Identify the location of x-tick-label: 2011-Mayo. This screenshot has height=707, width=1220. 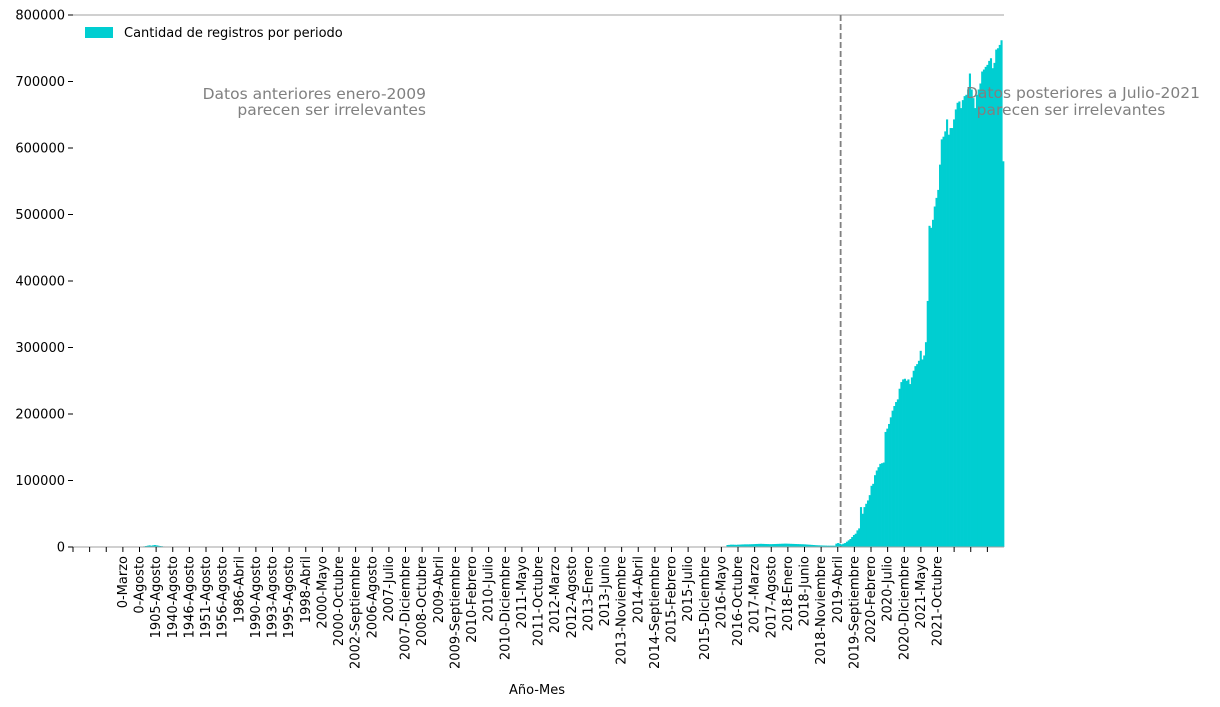
(522, 592).